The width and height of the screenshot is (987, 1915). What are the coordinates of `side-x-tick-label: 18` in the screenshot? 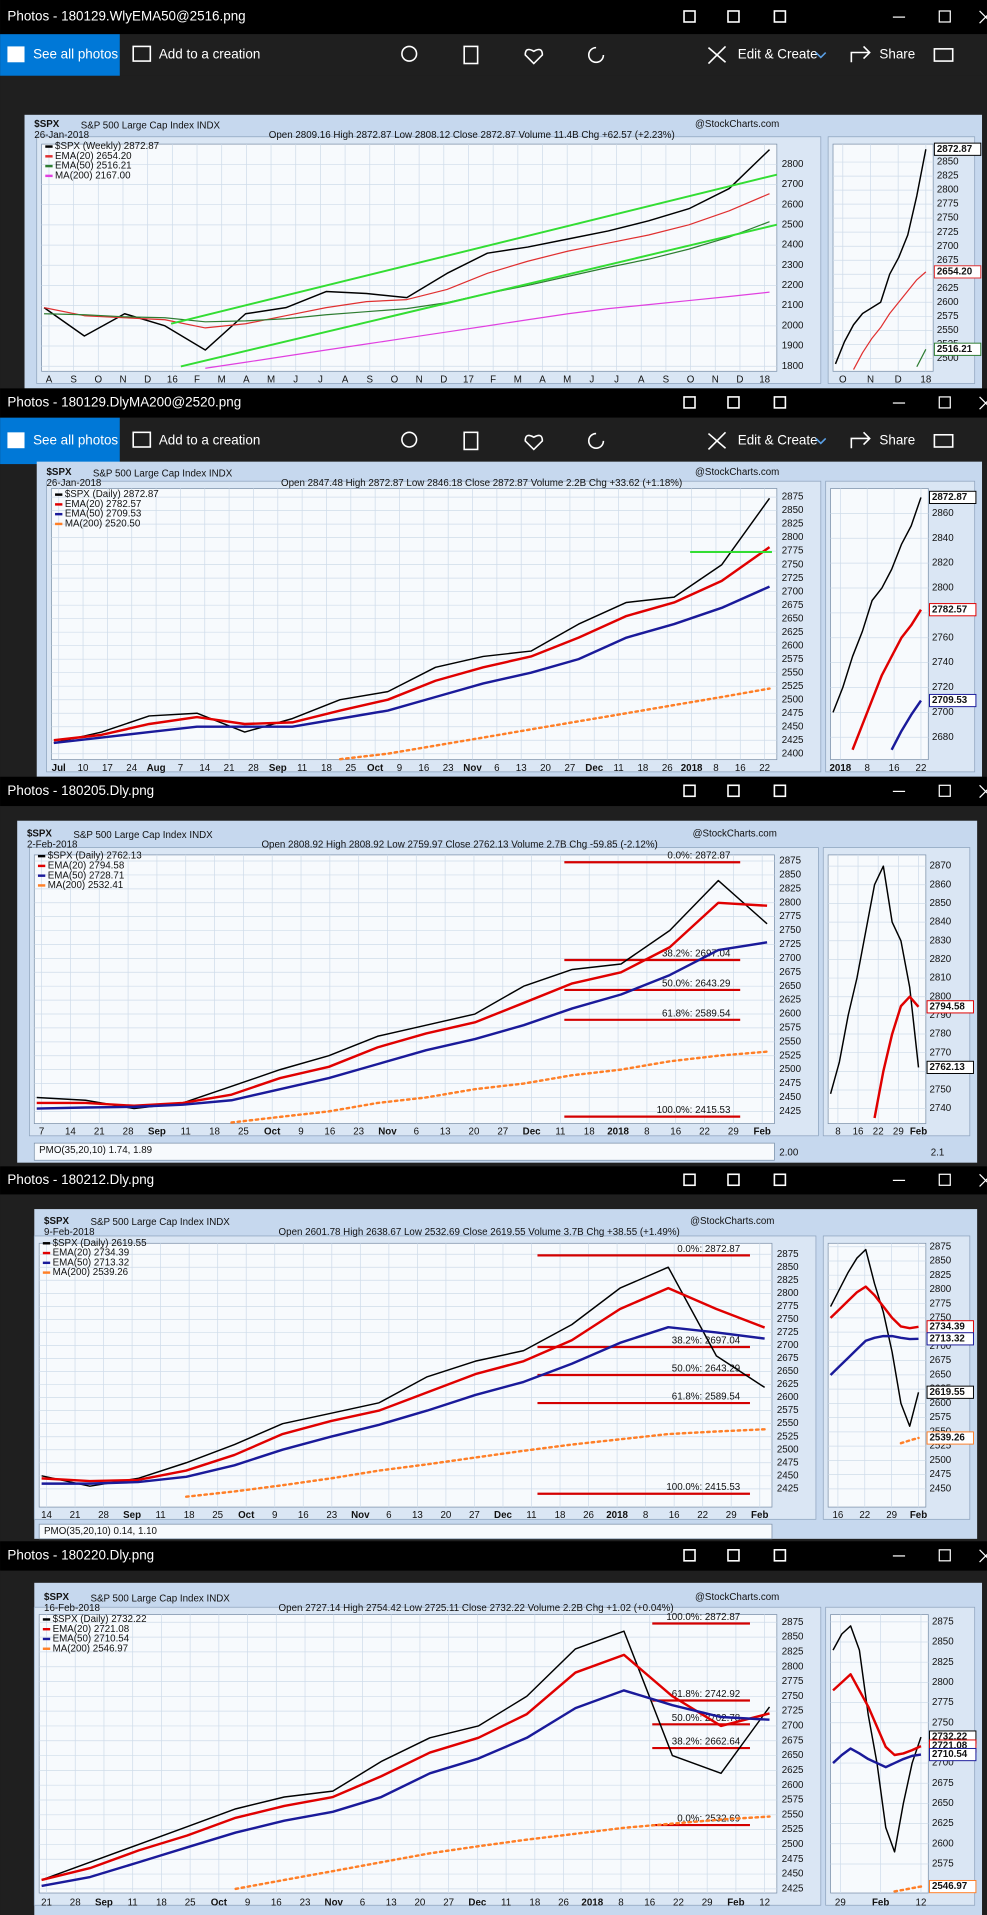 It's located at (925, 379).